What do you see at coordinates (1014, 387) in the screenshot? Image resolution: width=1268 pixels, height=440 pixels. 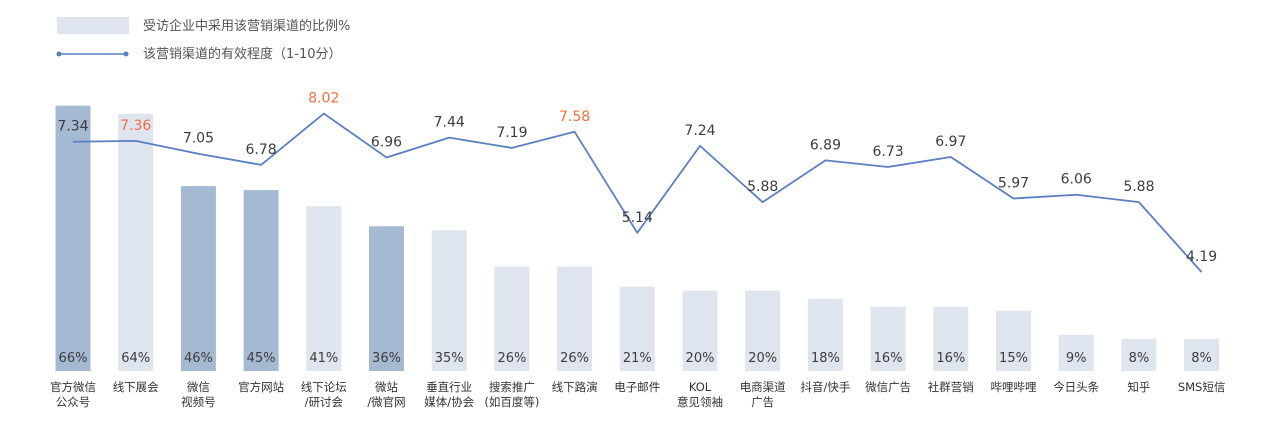 I see `category-label: 哔哩哔哩` at bounding box center [1014, 387].